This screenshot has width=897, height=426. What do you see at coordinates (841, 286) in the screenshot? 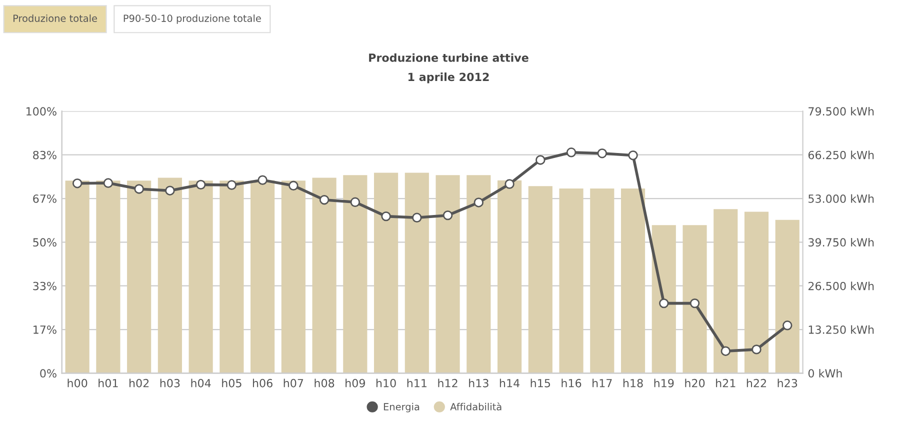
I see `y2-tick-label: 26.500 kWh` at bounding box center [841, 286].